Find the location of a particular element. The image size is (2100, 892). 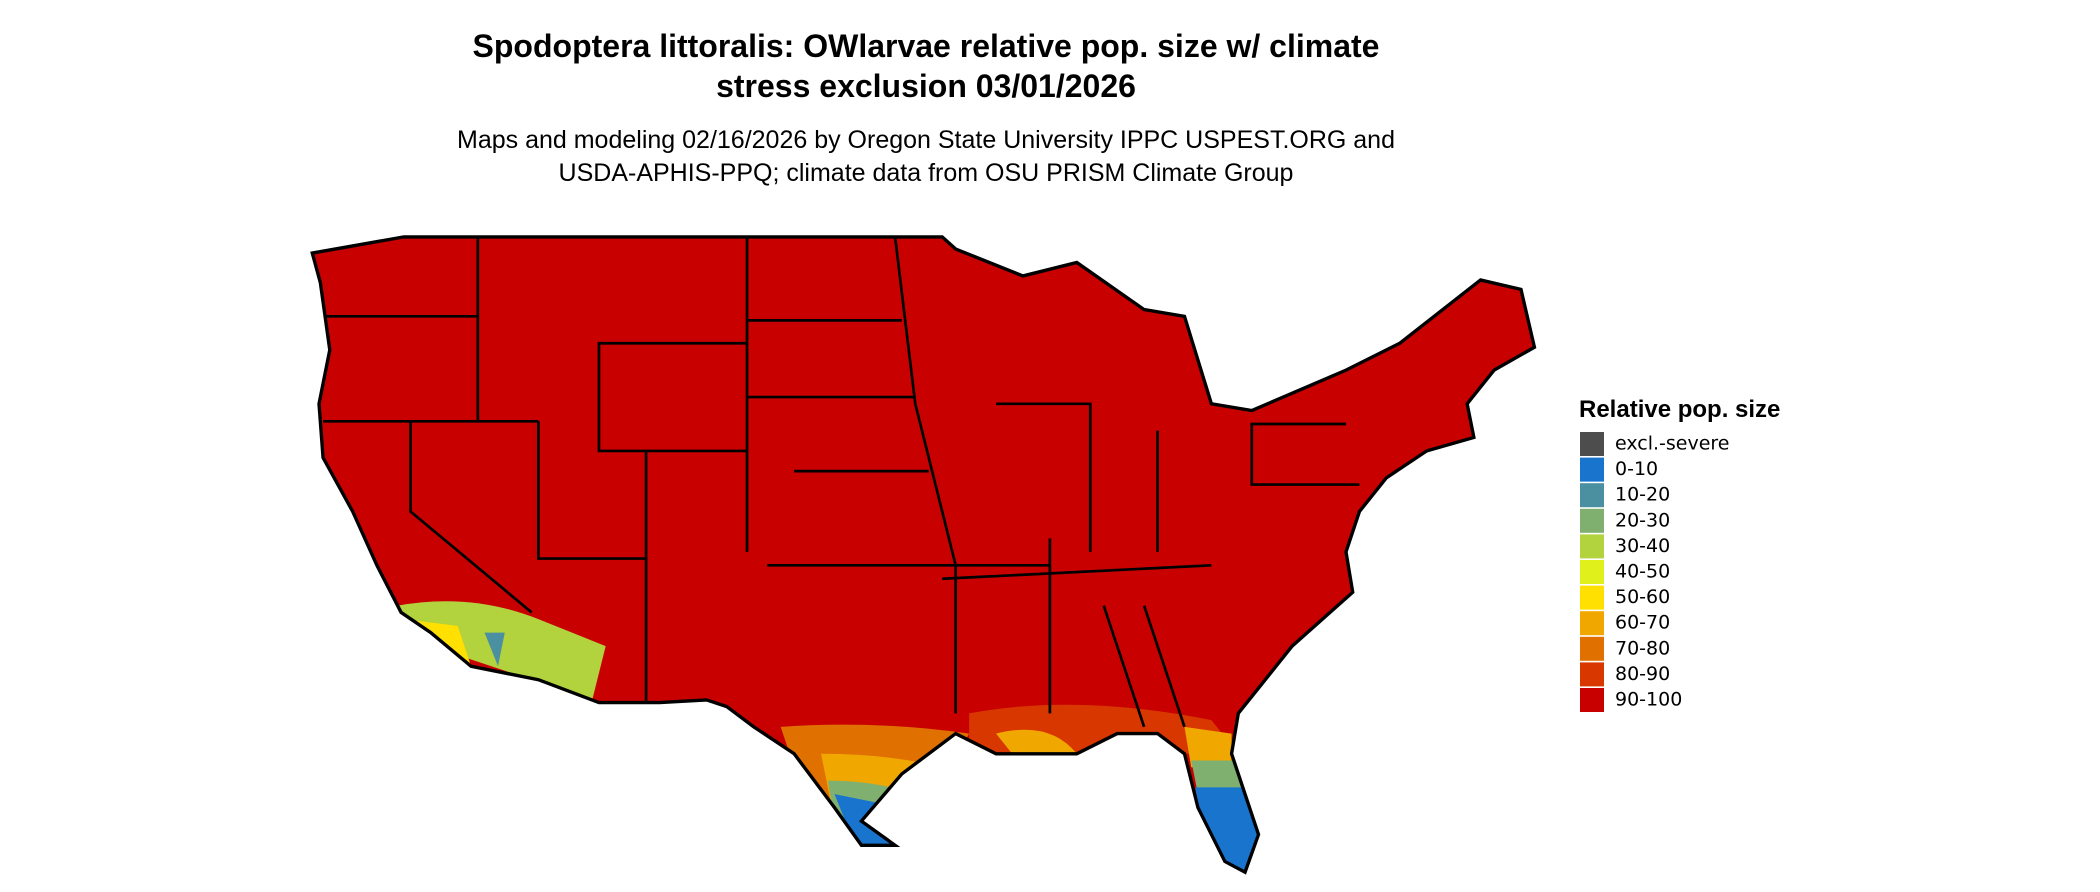

legend-label: 50-60 is located at coordinates (1642, 597).